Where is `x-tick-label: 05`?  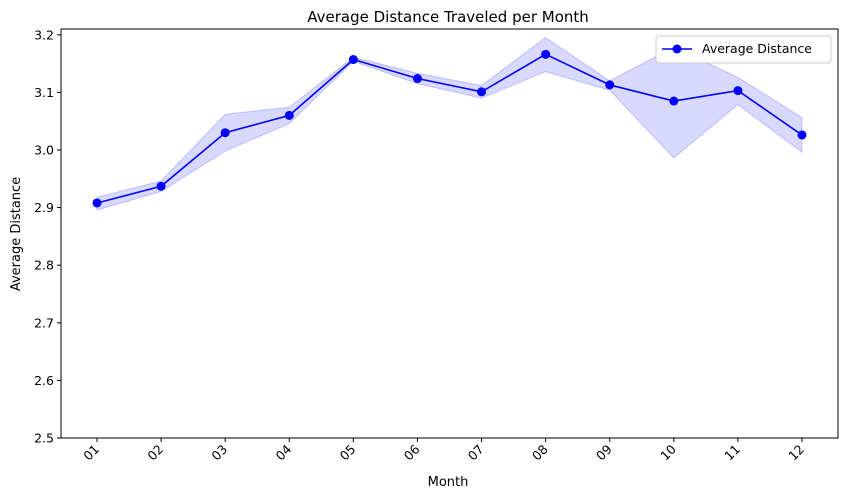
x-tick-label: 05 is located at coordinates (348, 453).